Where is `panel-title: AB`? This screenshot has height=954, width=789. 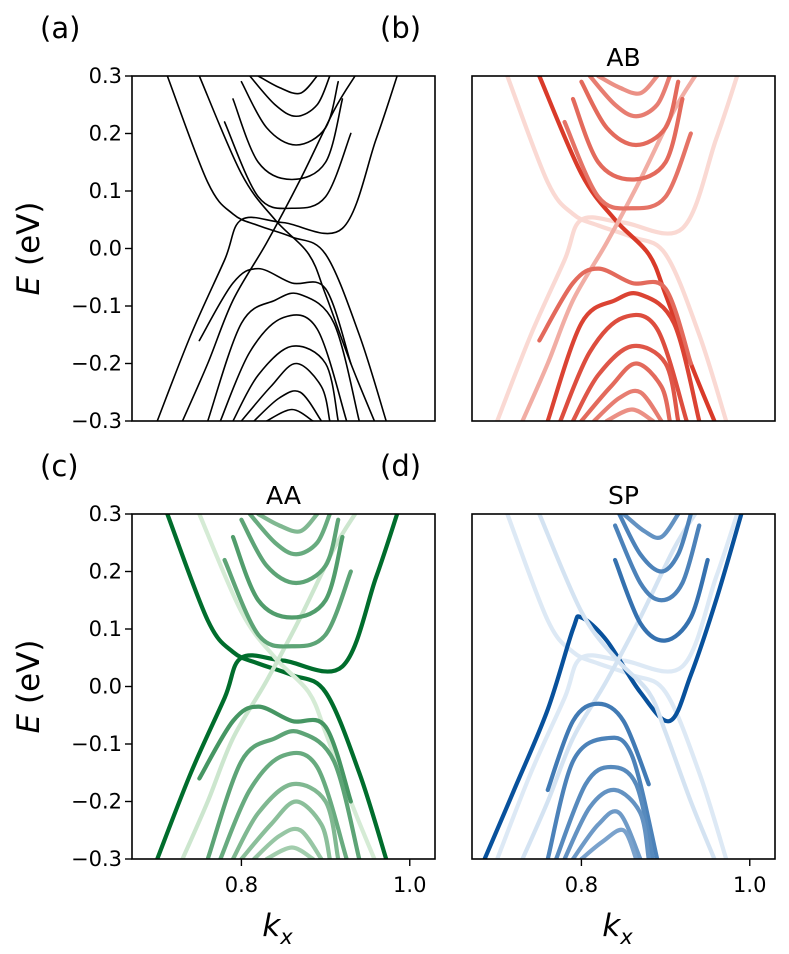
panel-title: AB is located at coordinates (623, 57).